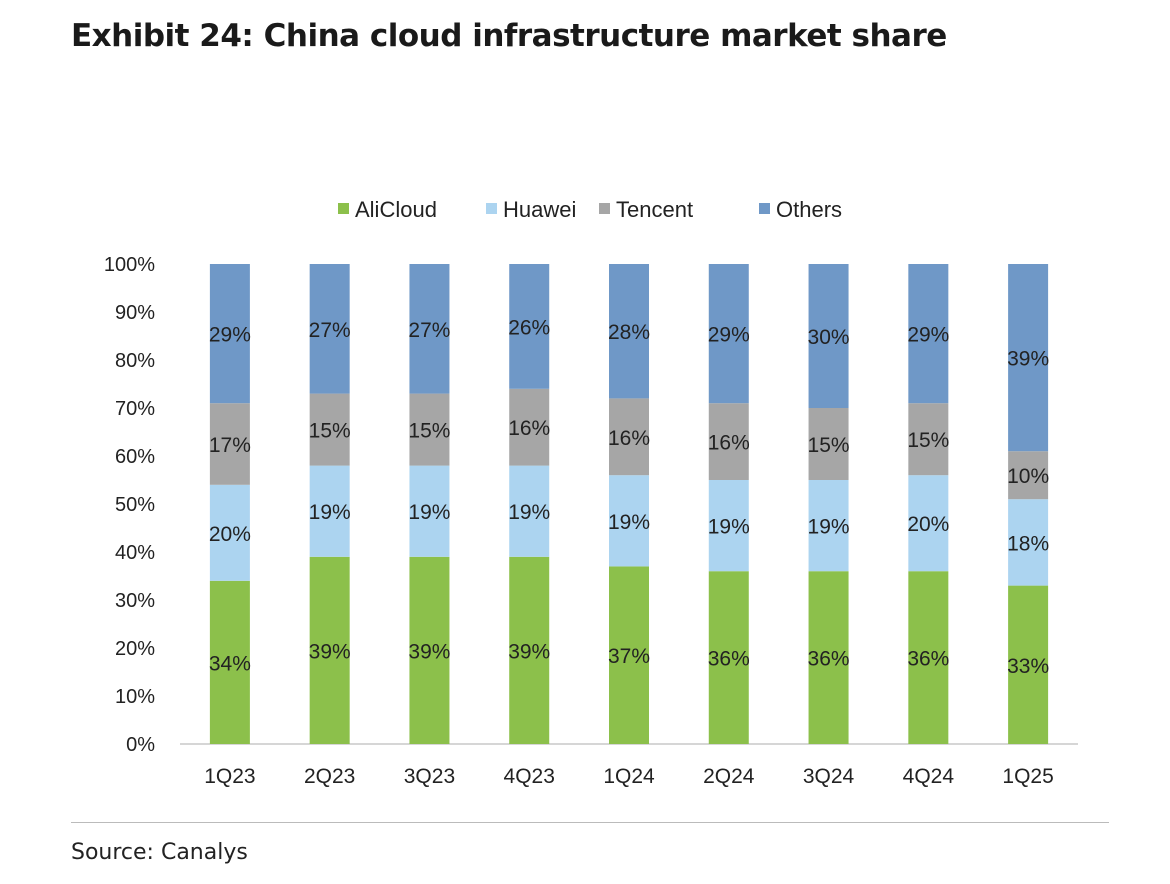  I want to click on legend-label-tencent: Tencent, so click(654, 209).